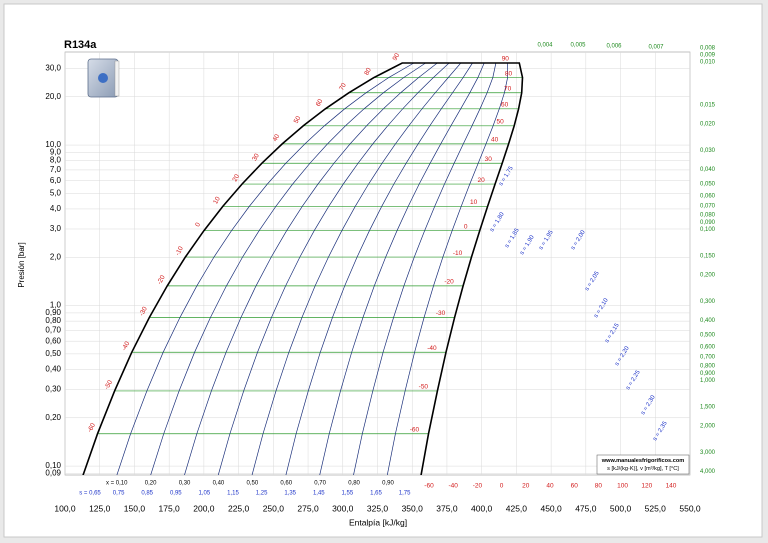 This screenshot has height=543, width=768. I want to click on volume-label: 0,008, so click(708, 49).